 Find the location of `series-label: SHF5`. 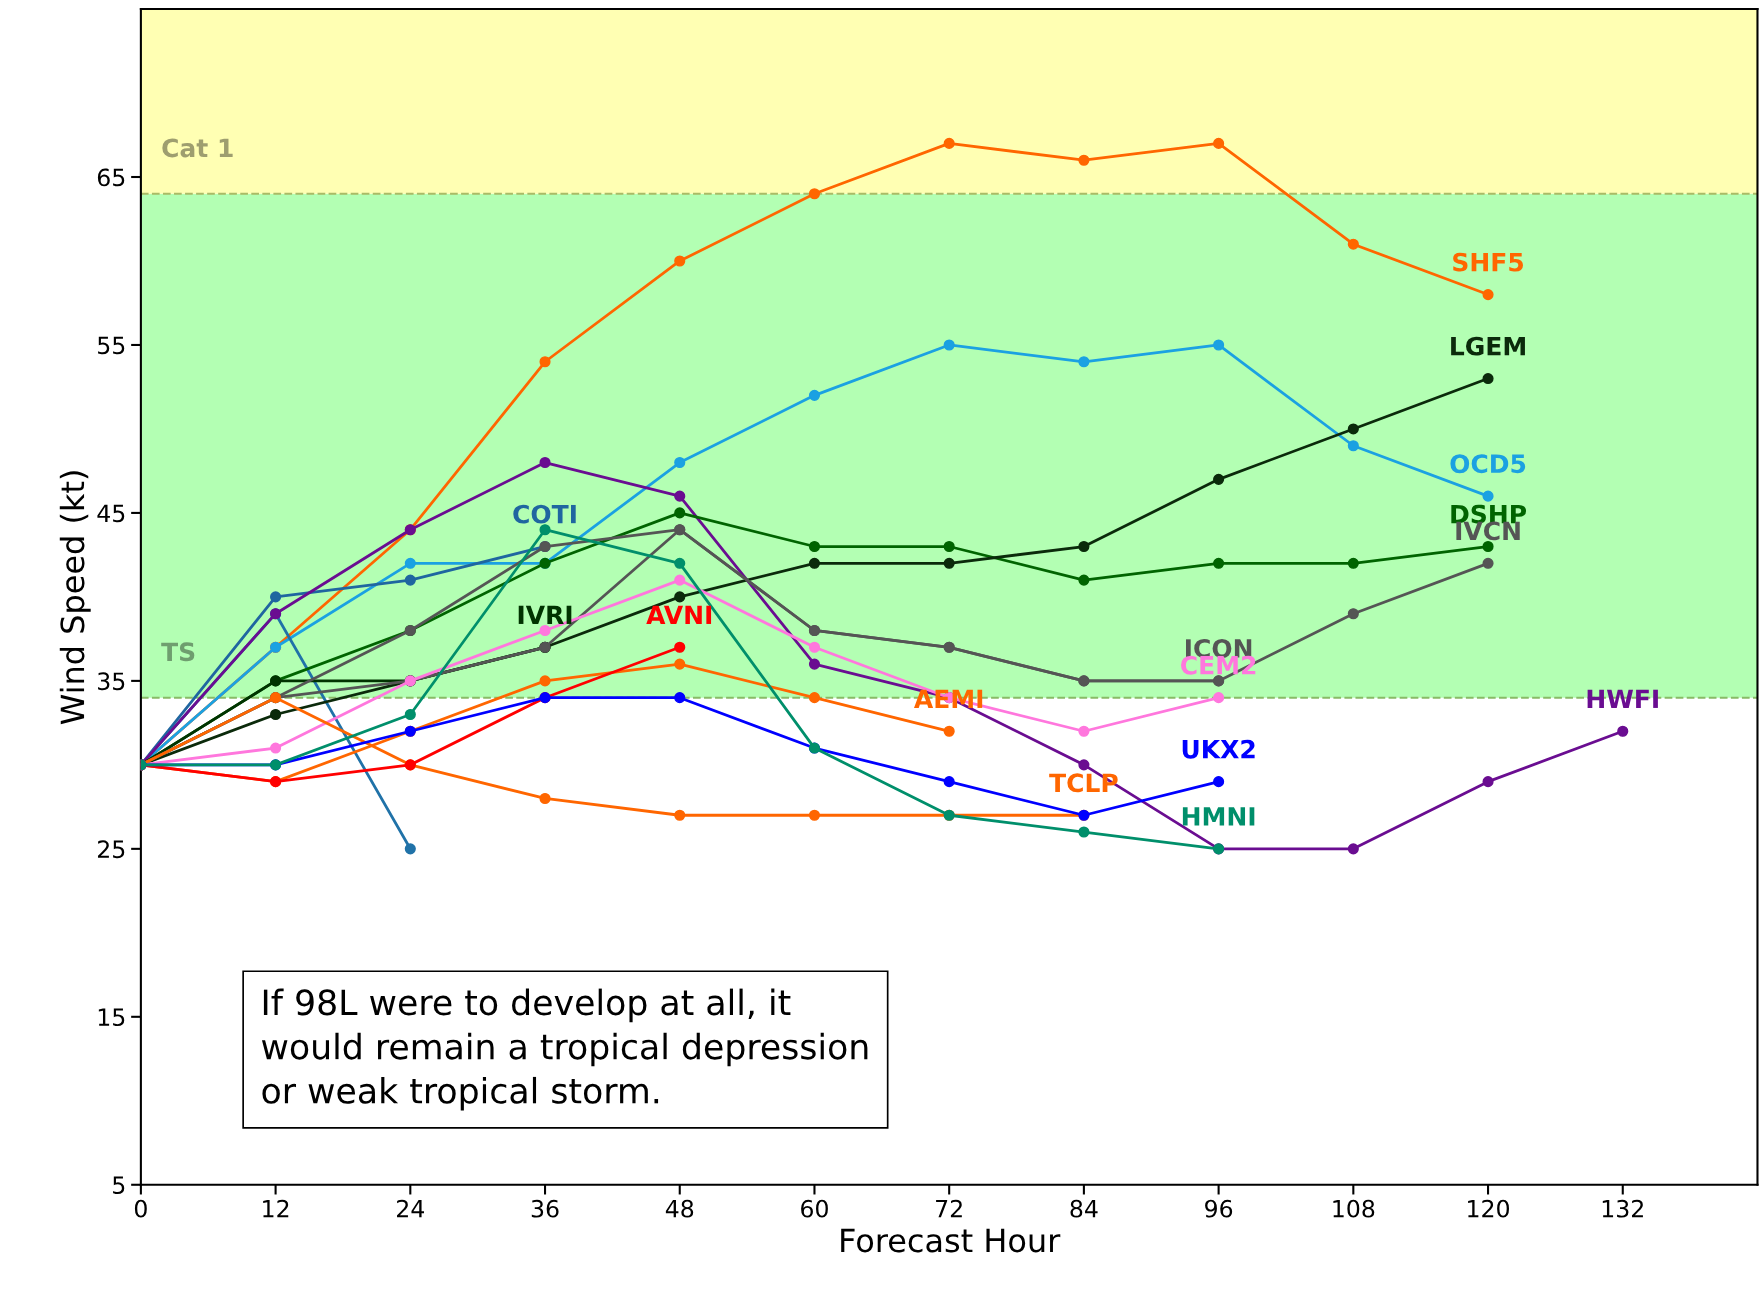

series-label: SHF5 is located at coordinates (1488, 262).